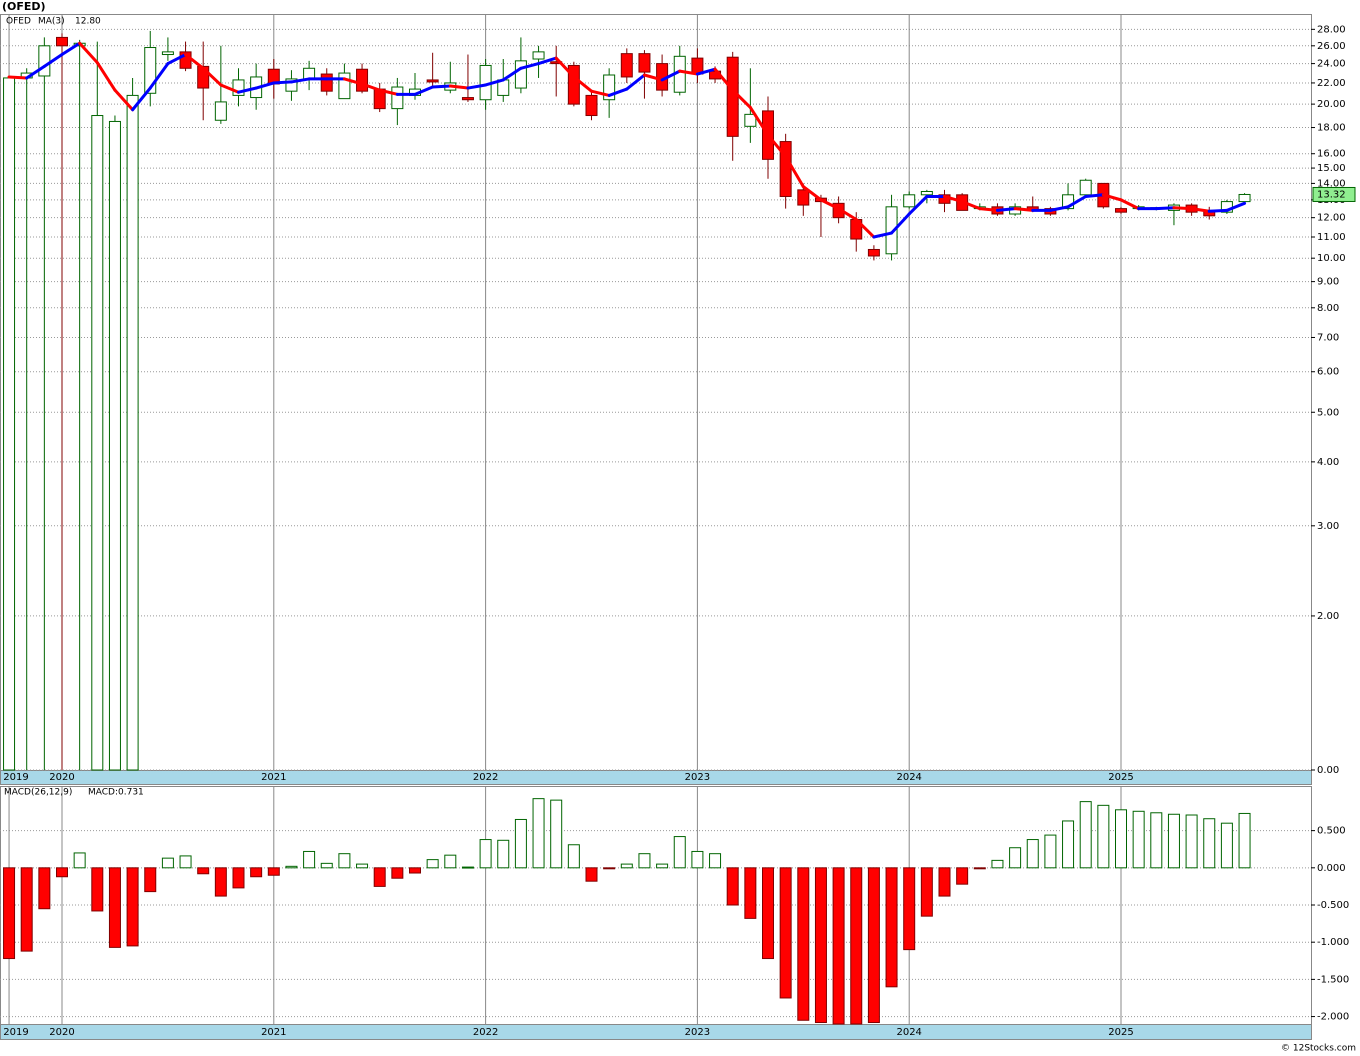 This screenshot has height=1056, width=1360. What do you see at coordinates (1331, 218) in the screenshot?
I see `y-tick-label: 12.00` at bounding box center [1331, 218].